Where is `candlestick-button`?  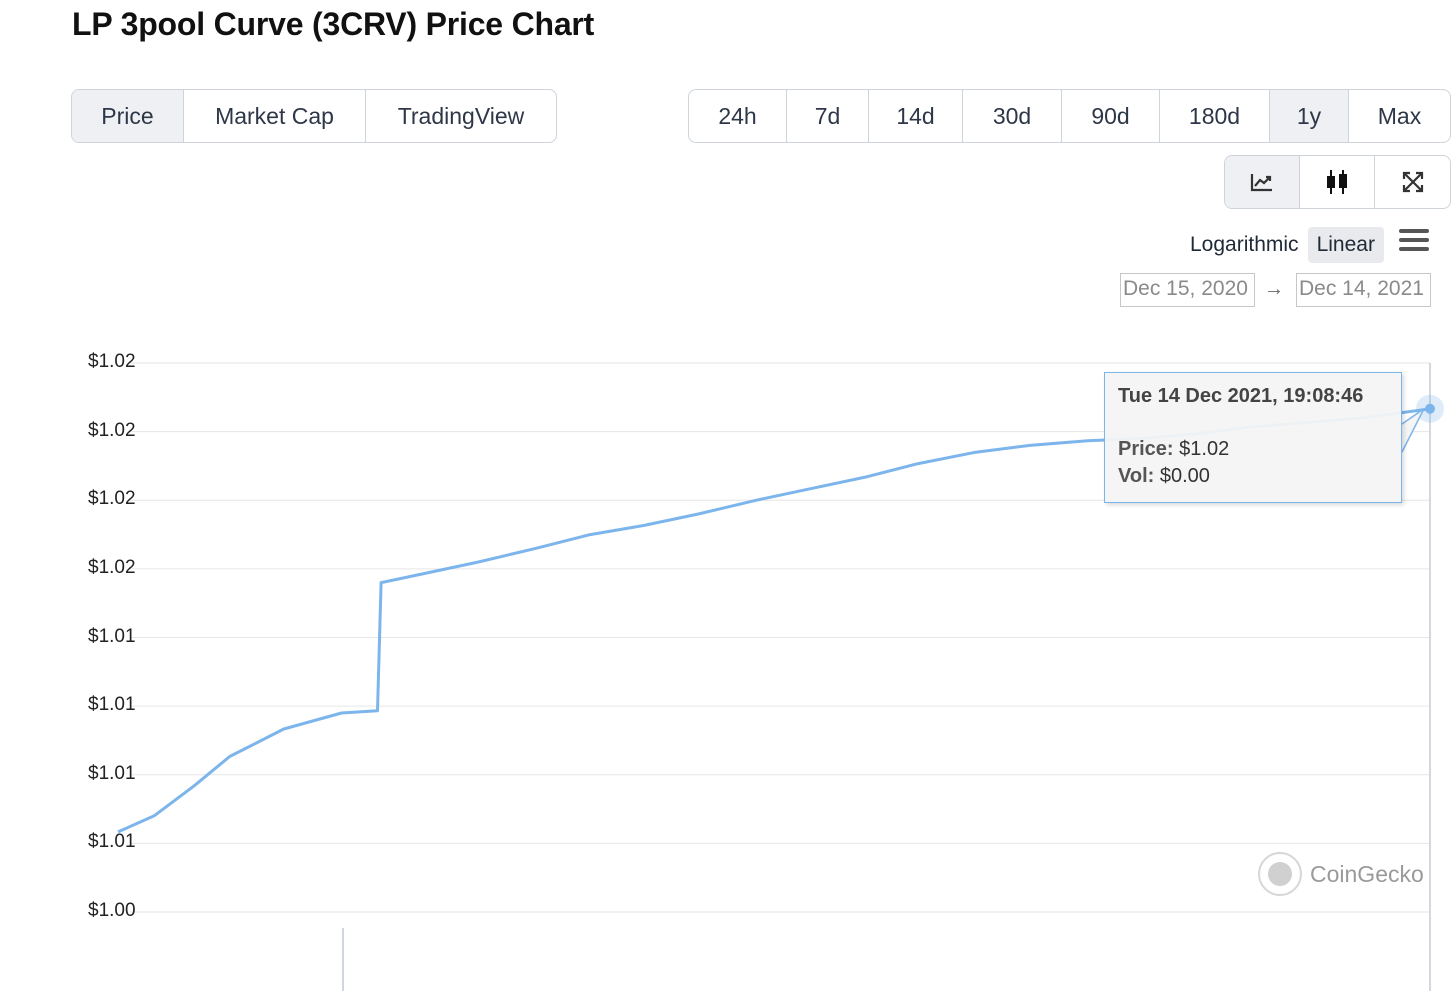 candlestick-button is located at coordinates (1337, 182).